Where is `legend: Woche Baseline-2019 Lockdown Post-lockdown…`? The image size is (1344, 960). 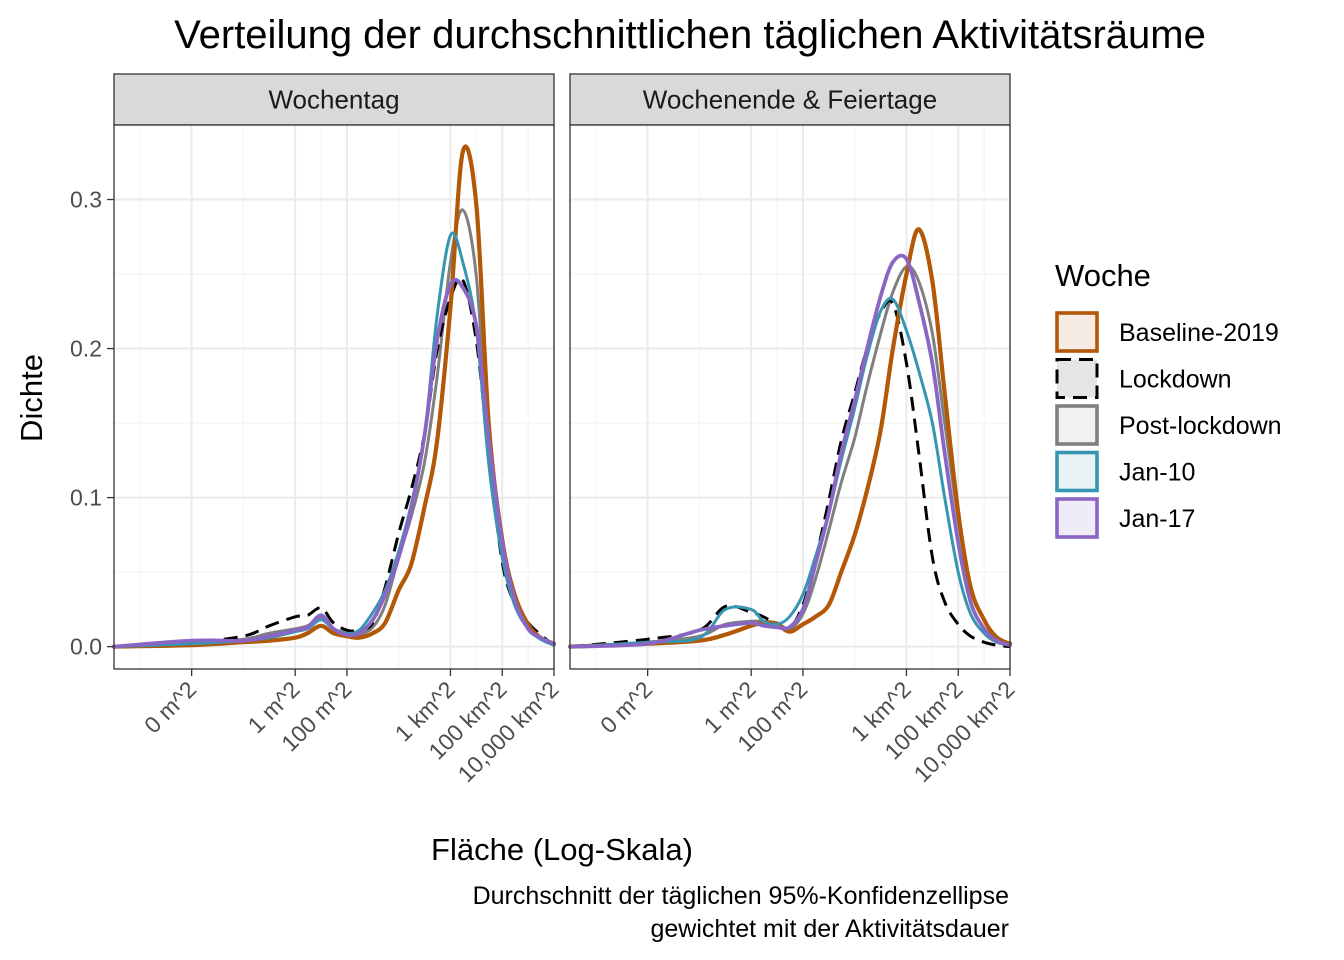 legend: Woche Baseline-2019 Lockdown Post-lockdown… is located at coordinates (1168, 398).